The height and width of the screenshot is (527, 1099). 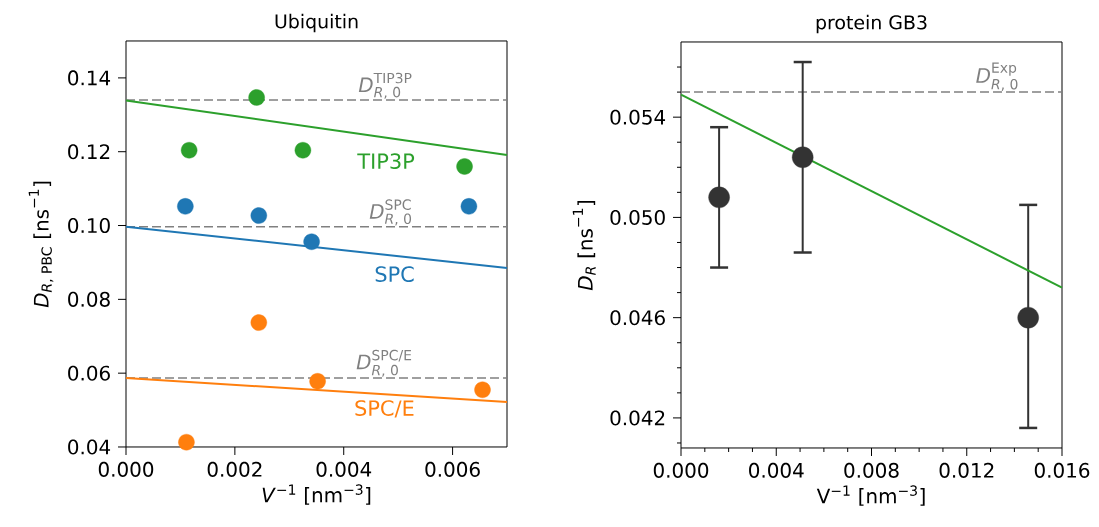 What do you see at coordinates (384, 363) in the screenshot?
I see `ref-line-label: $\text{\textit{D}}^{\text{SPC/E}}_{\text{\textit{R}, 0}}$` at bounding box center [384, 363].